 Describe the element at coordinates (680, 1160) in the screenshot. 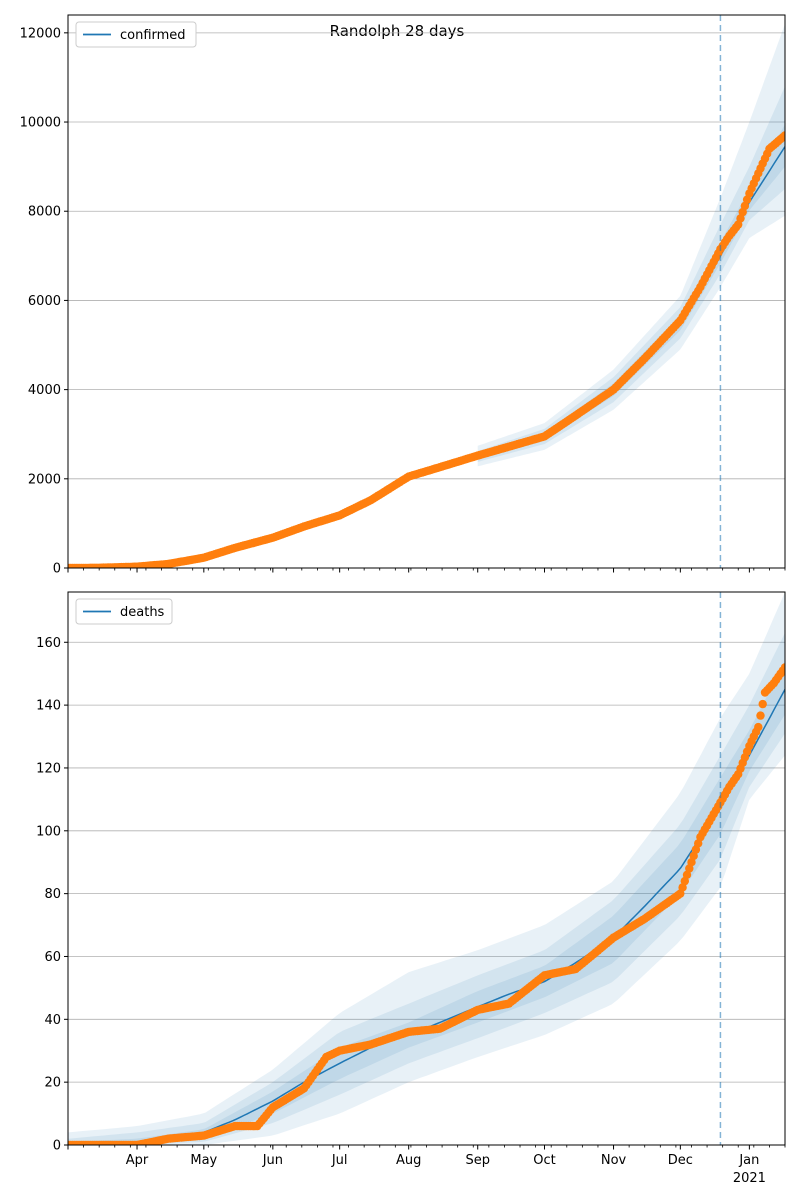

I see `x-tick-label: Dec` at that location.